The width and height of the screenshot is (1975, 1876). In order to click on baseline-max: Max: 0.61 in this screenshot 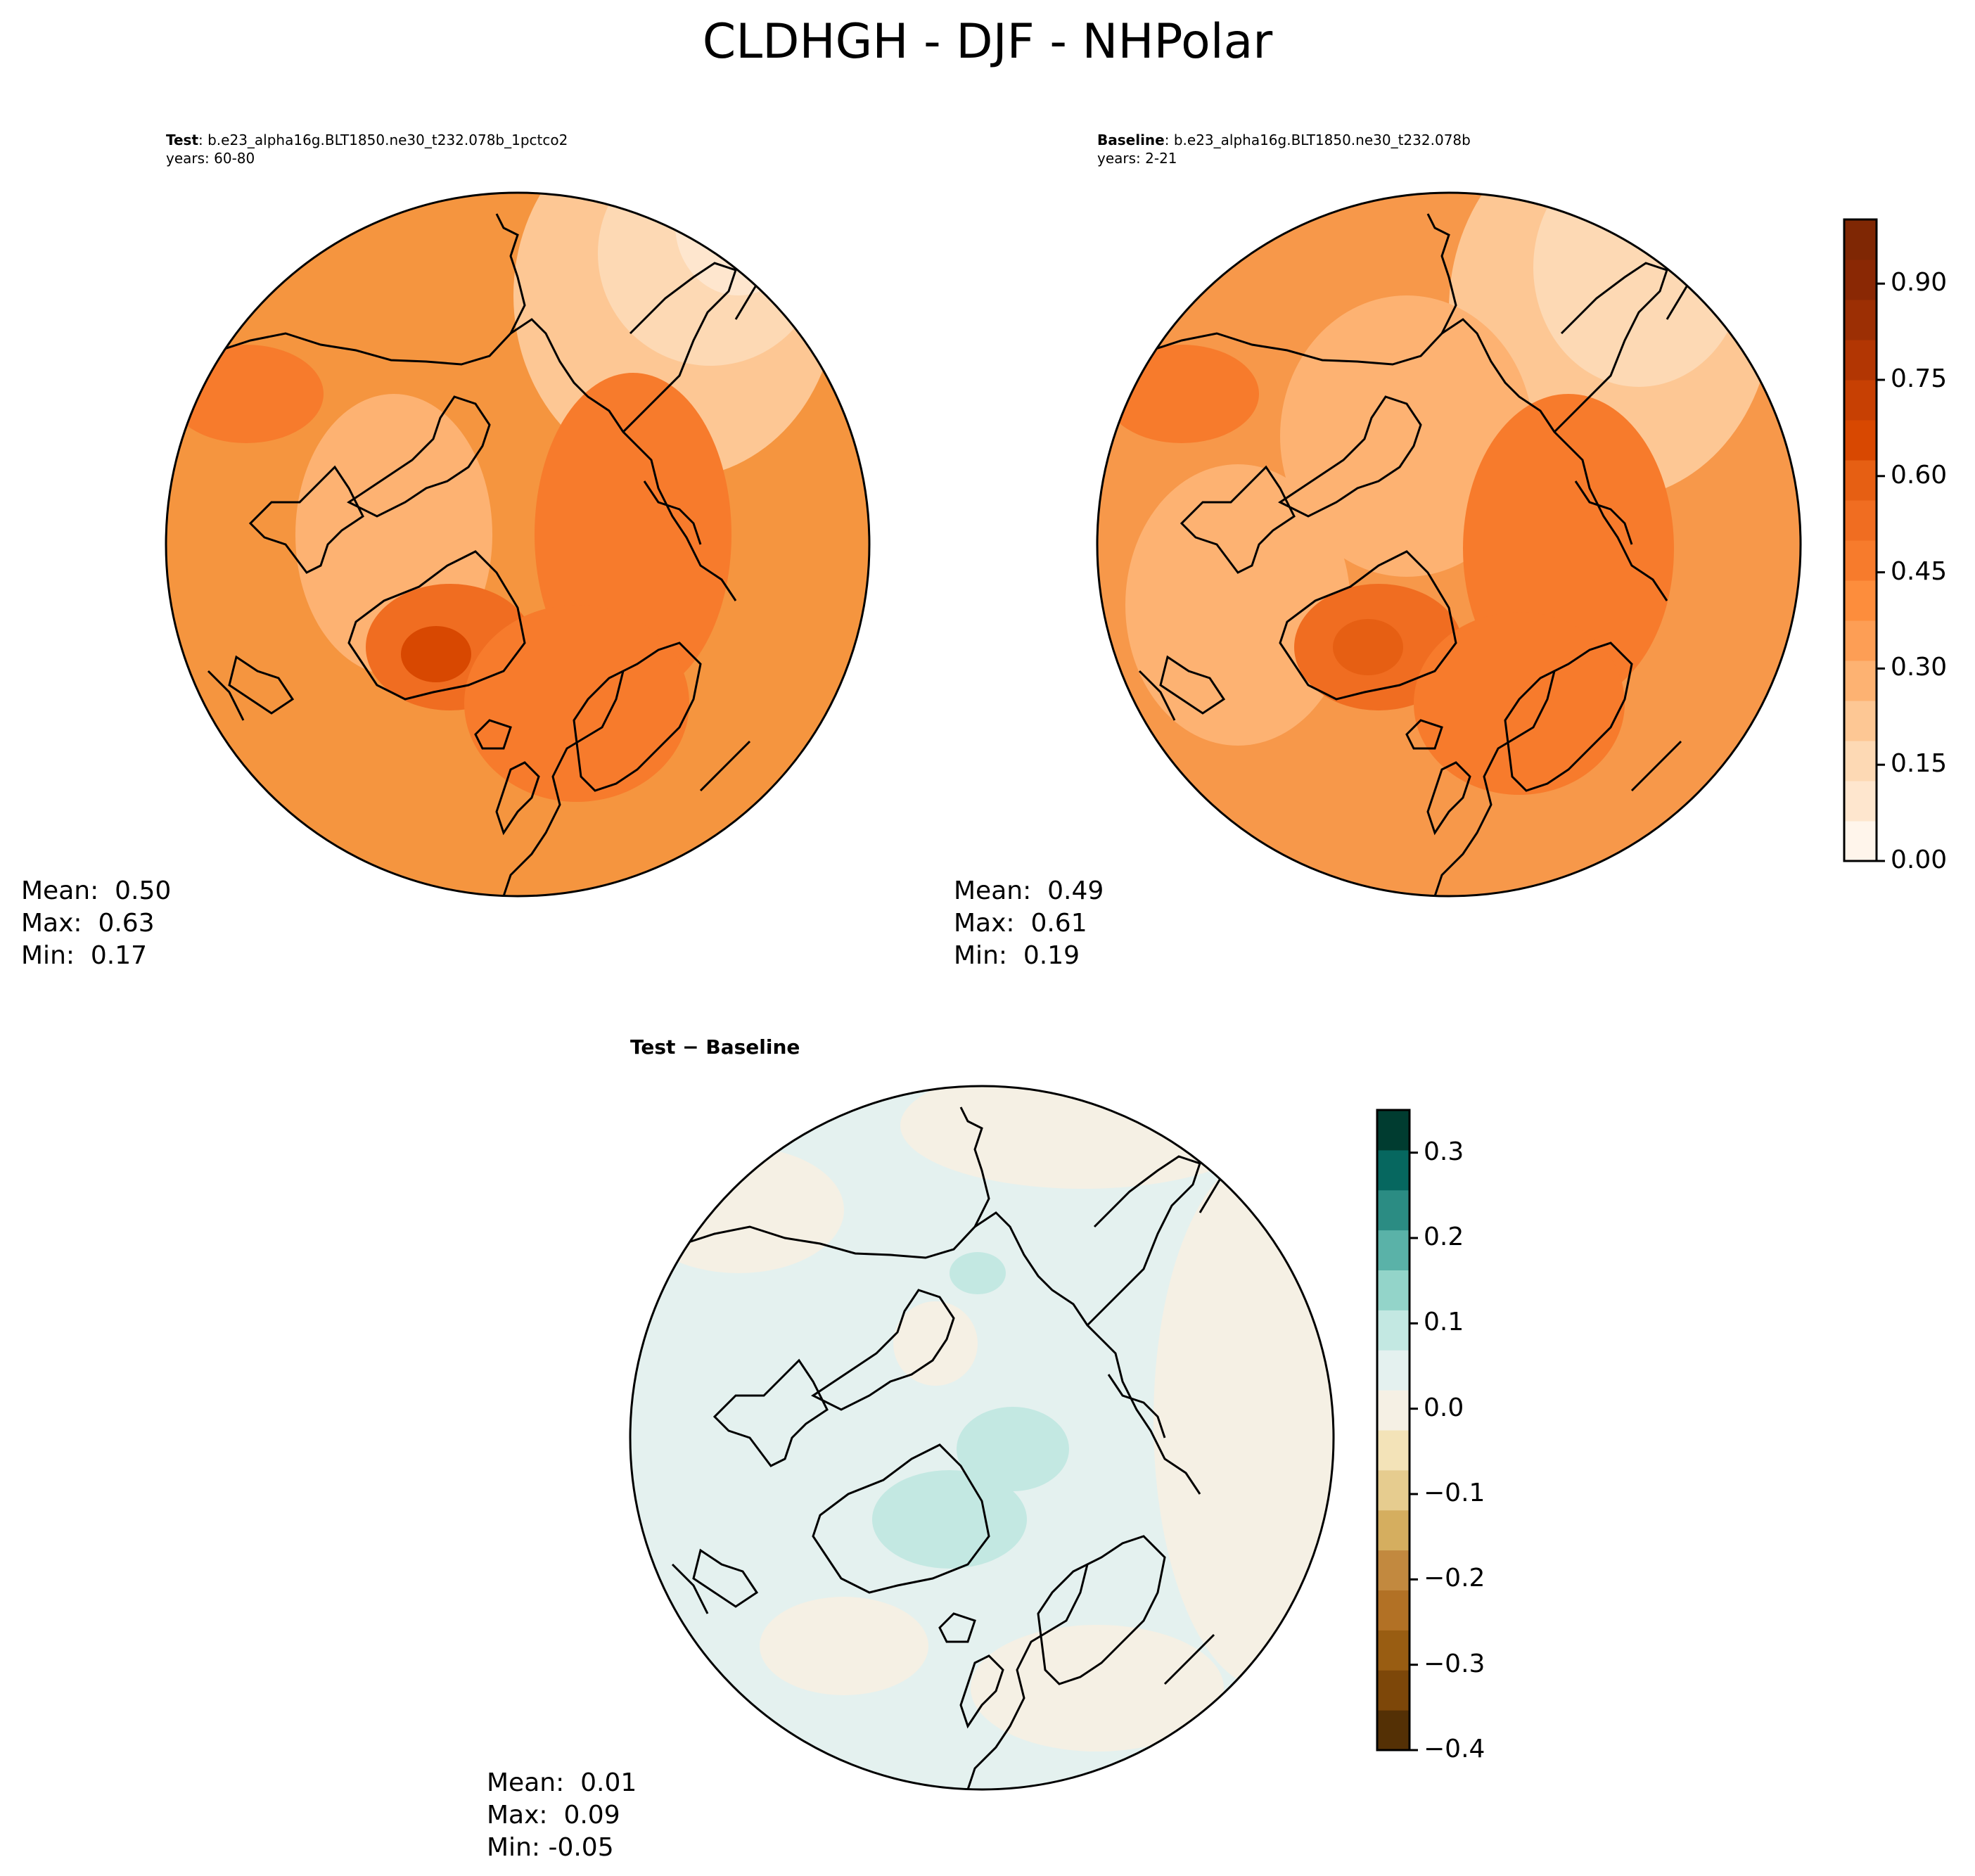, I will do `click(1020, 923)`.